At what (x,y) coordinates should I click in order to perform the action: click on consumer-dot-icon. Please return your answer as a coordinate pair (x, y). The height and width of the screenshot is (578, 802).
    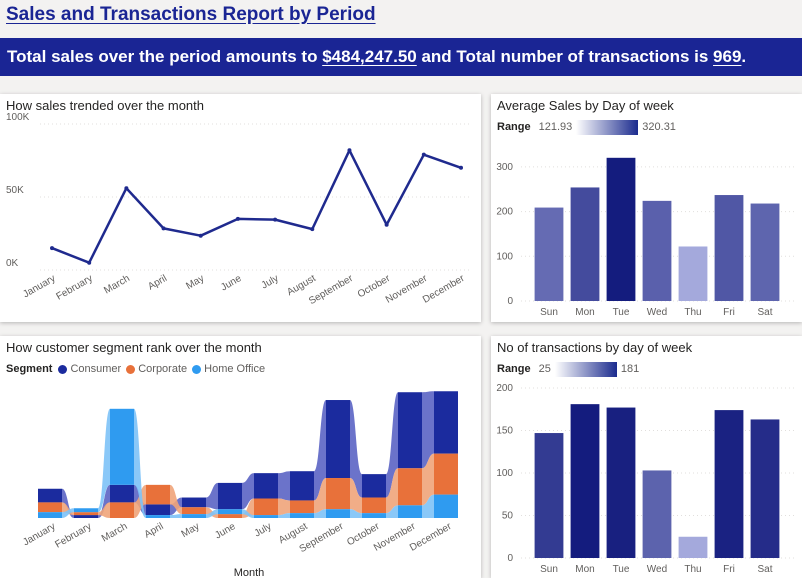
    Looking at the image, I should click on (63, 369).